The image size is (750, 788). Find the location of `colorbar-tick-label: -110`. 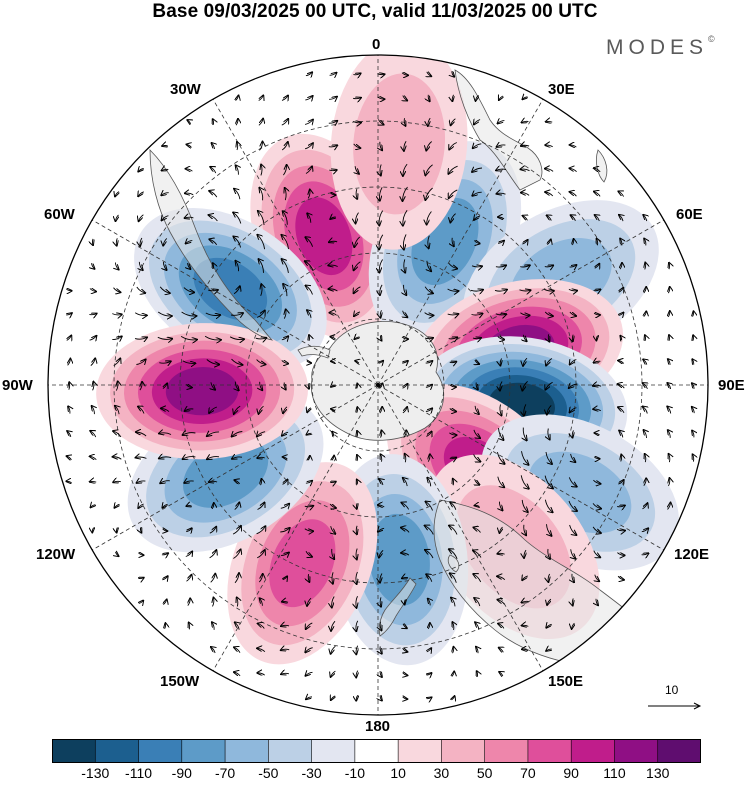

colorbar-tick-label: -110 is located at coordinates (139, 773).